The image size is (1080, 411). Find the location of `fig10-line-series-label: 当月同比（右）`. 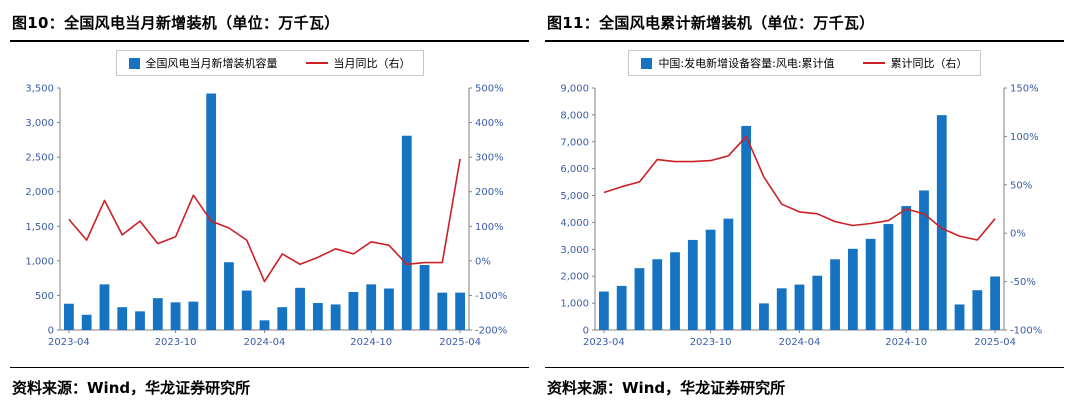

fig10-line-series-label: 当月同比（右） is located at coordinates (372, 63).